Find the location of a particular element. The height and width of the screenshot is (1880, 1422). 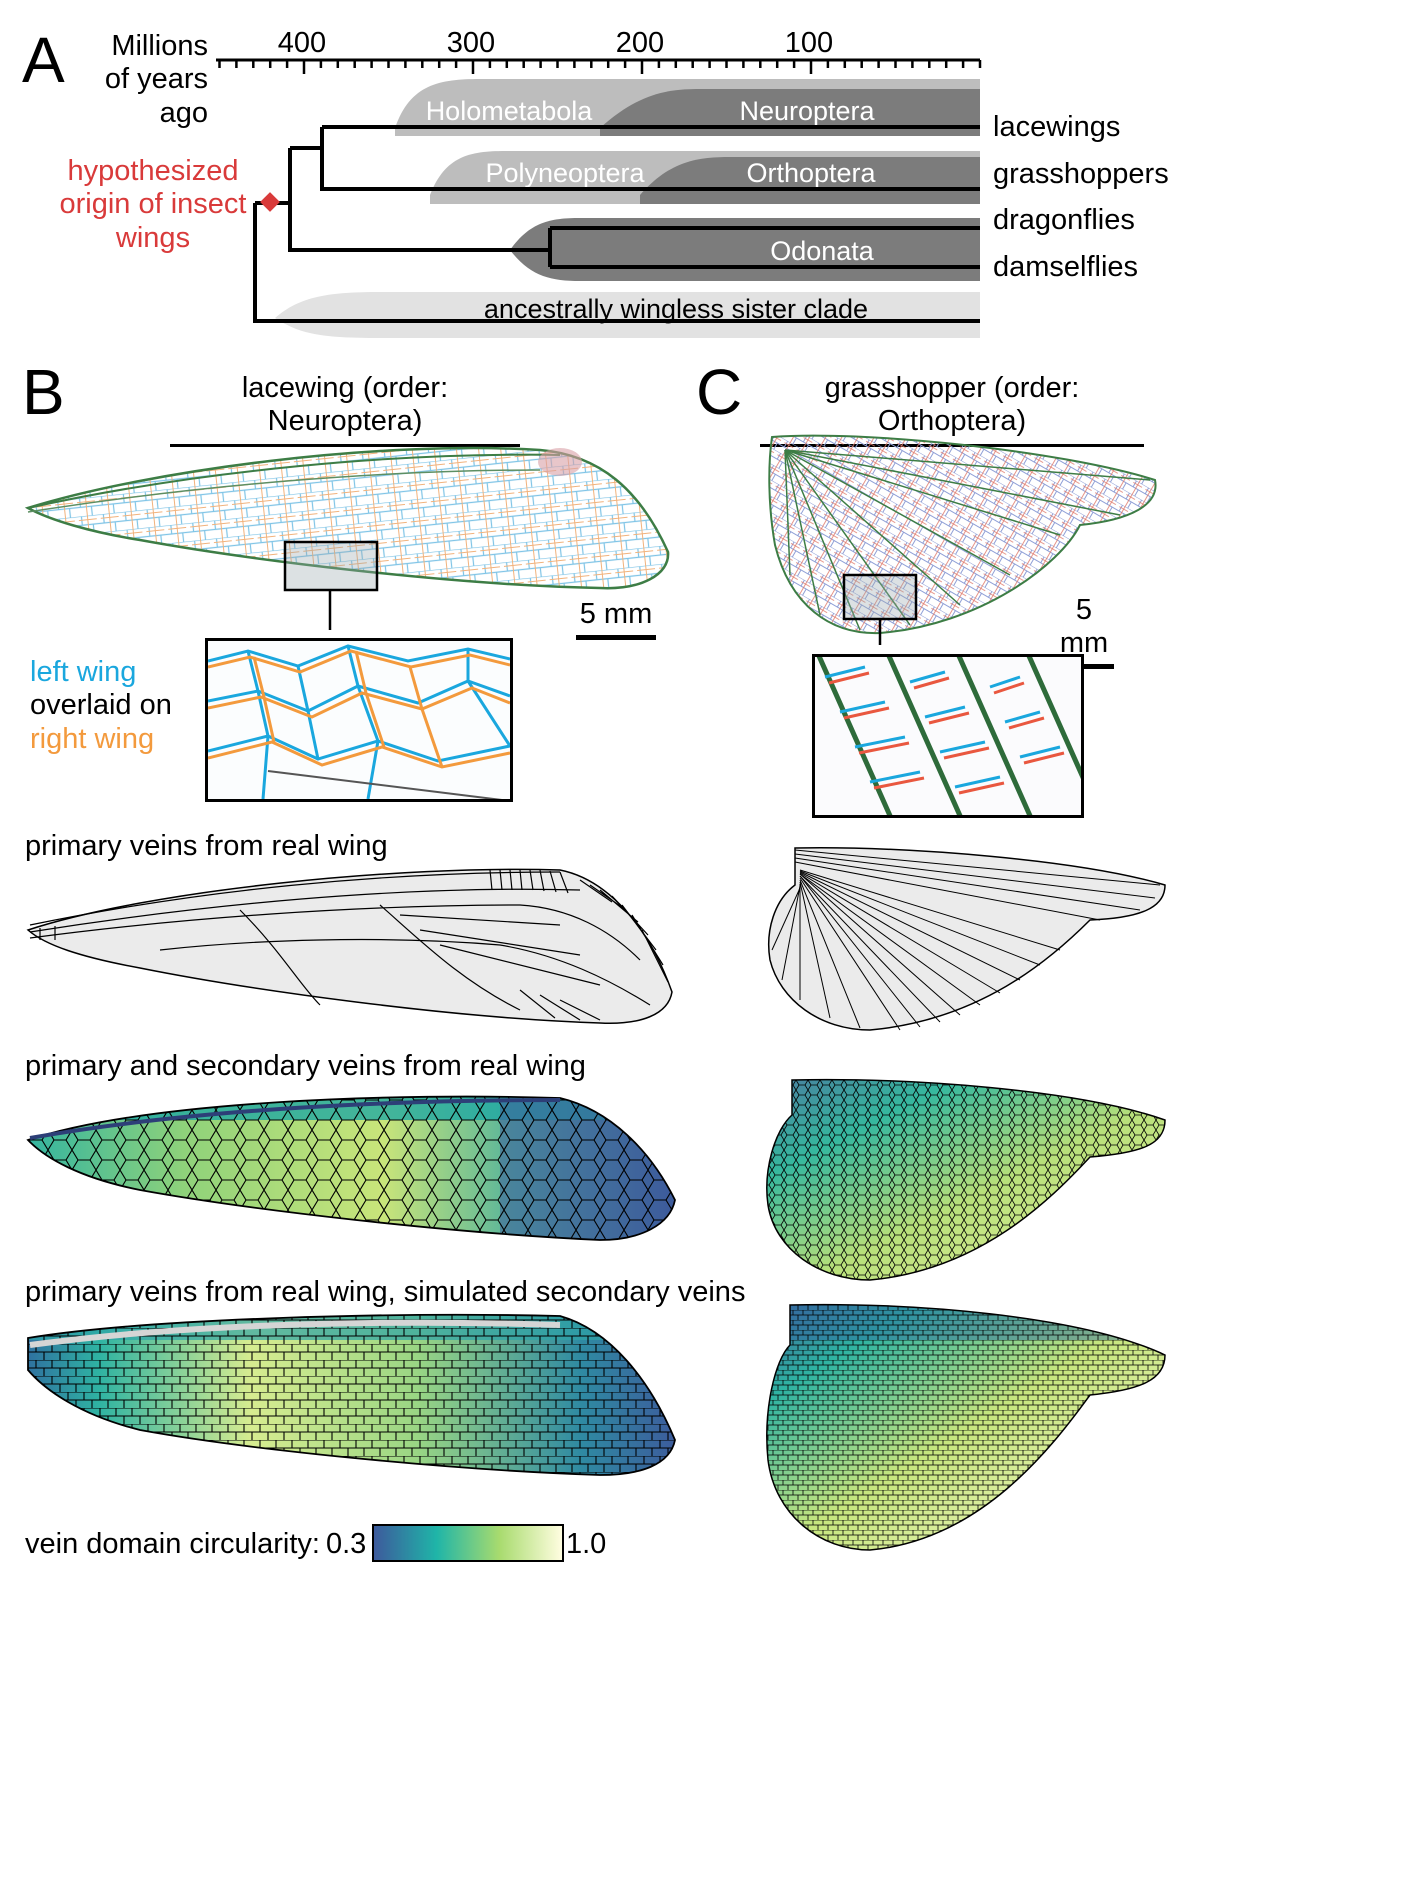

legend-left-wing: left wing is located at coordinates (83, 672).